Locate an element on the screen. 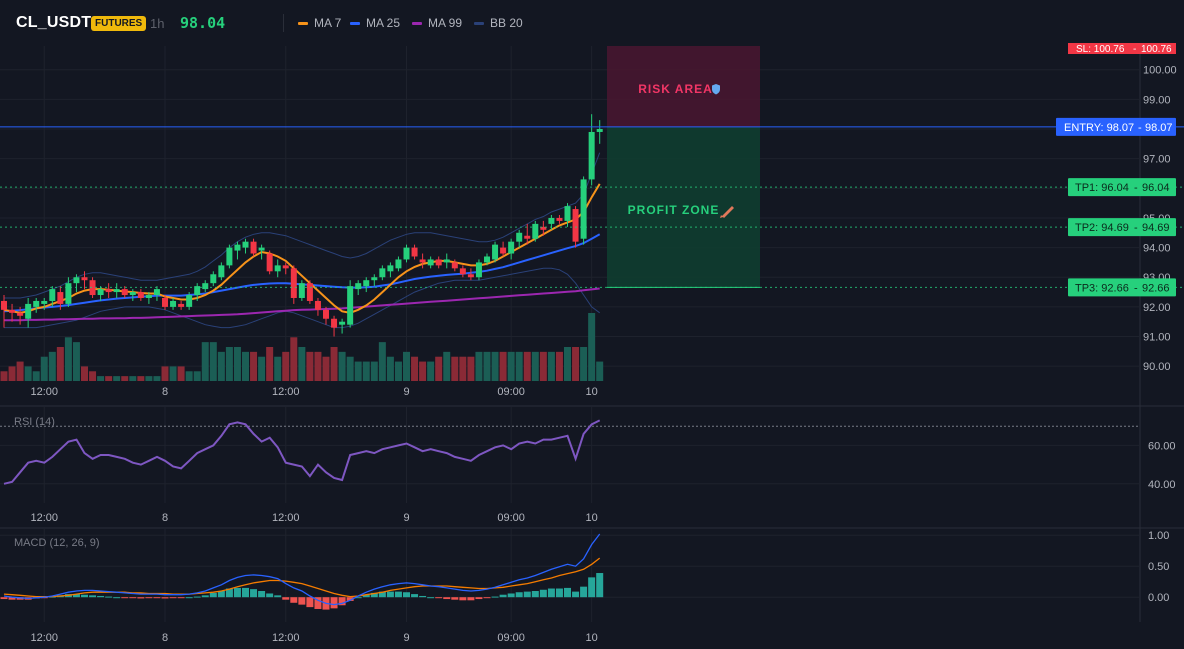  price-tick-label: 99.00 is located at coordinates (1157, 100).